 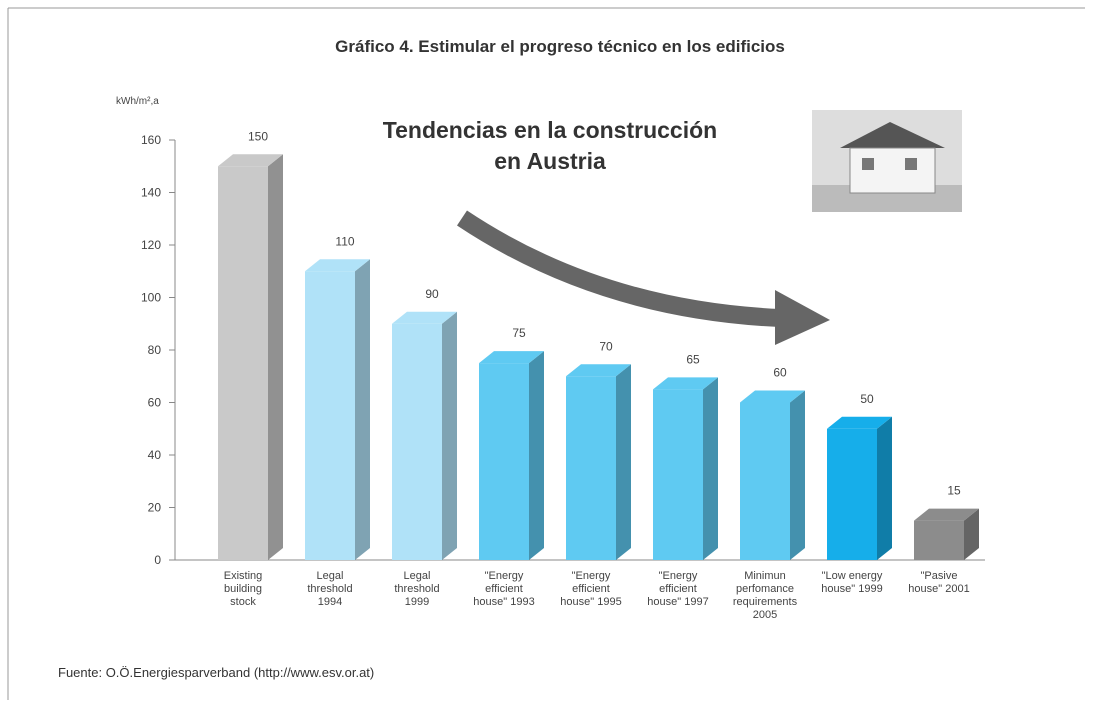 What do you see at coordinates (155, 455) in the screenshot?
I see `y-tick-label: 40` at bounding box center [155, 455].